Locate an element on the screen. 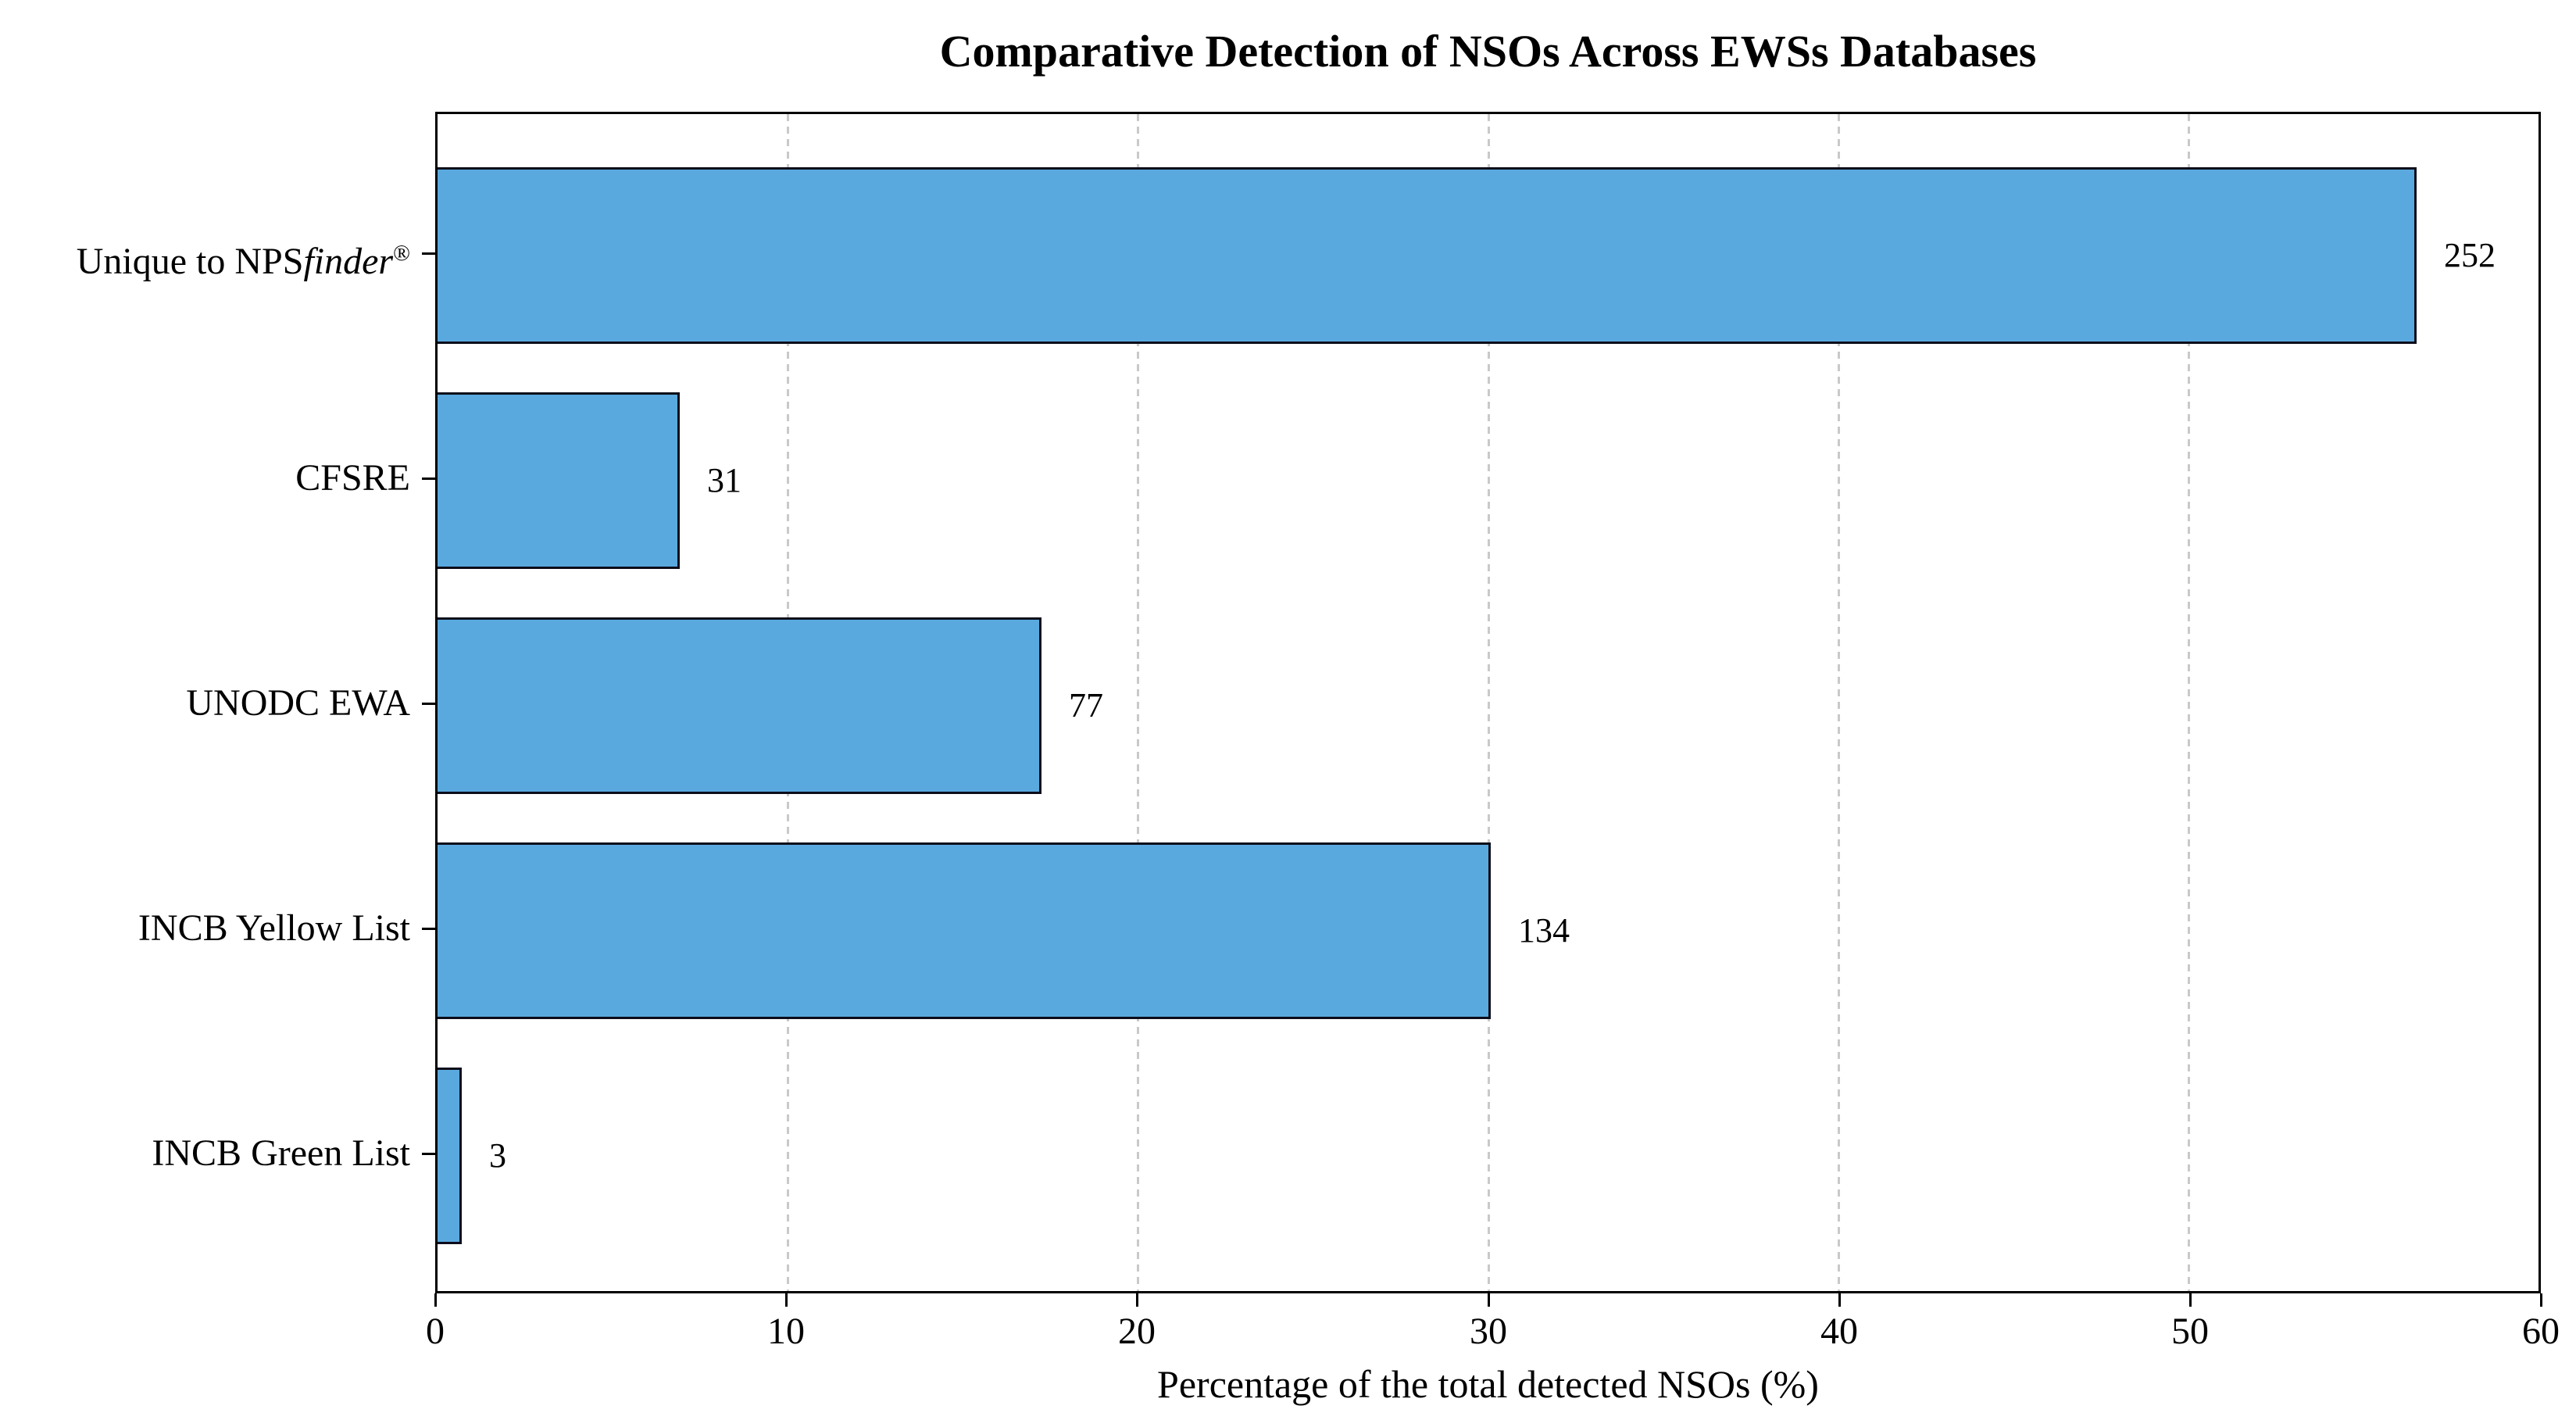  y-tick-label: INCB Green List is located at coordinates (205, 1153).